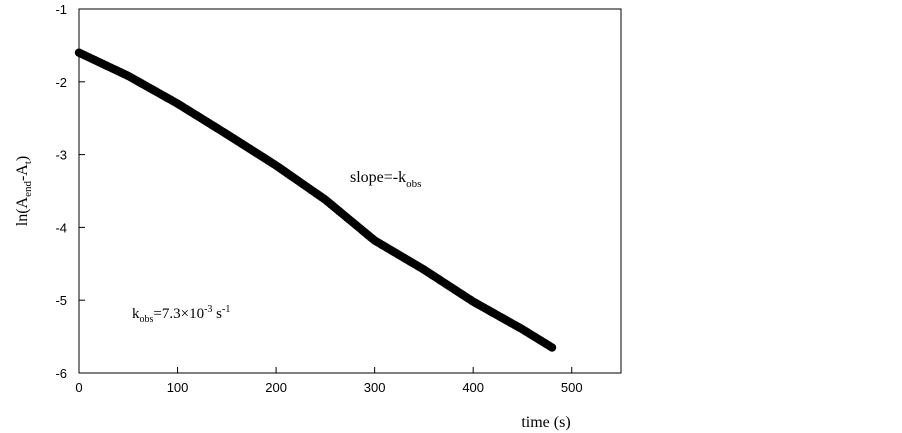 This screenshot has width=902, height=433. I want to click on y-tick-label: -2, so click(61, 82).